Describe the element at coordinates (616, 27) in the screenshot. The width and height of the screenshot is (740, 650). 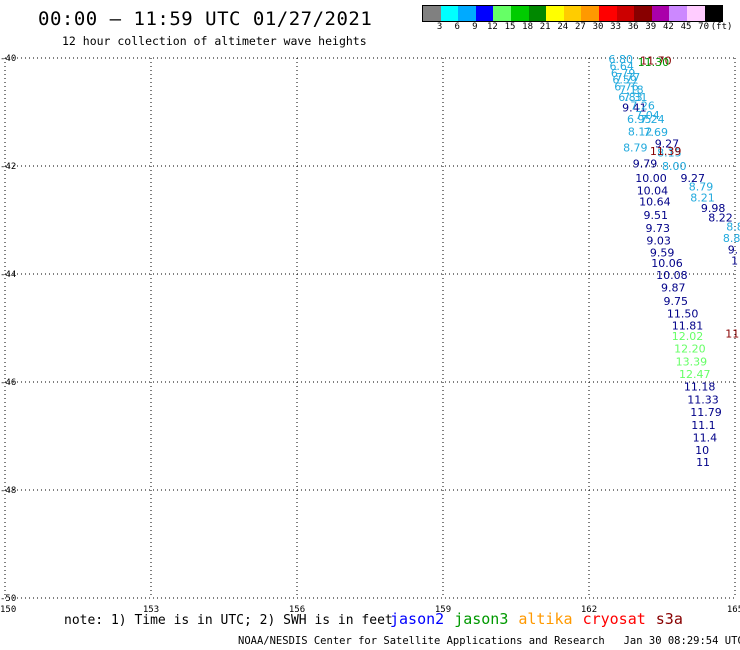
I see `colorbar-tick-label: 33` at that location.